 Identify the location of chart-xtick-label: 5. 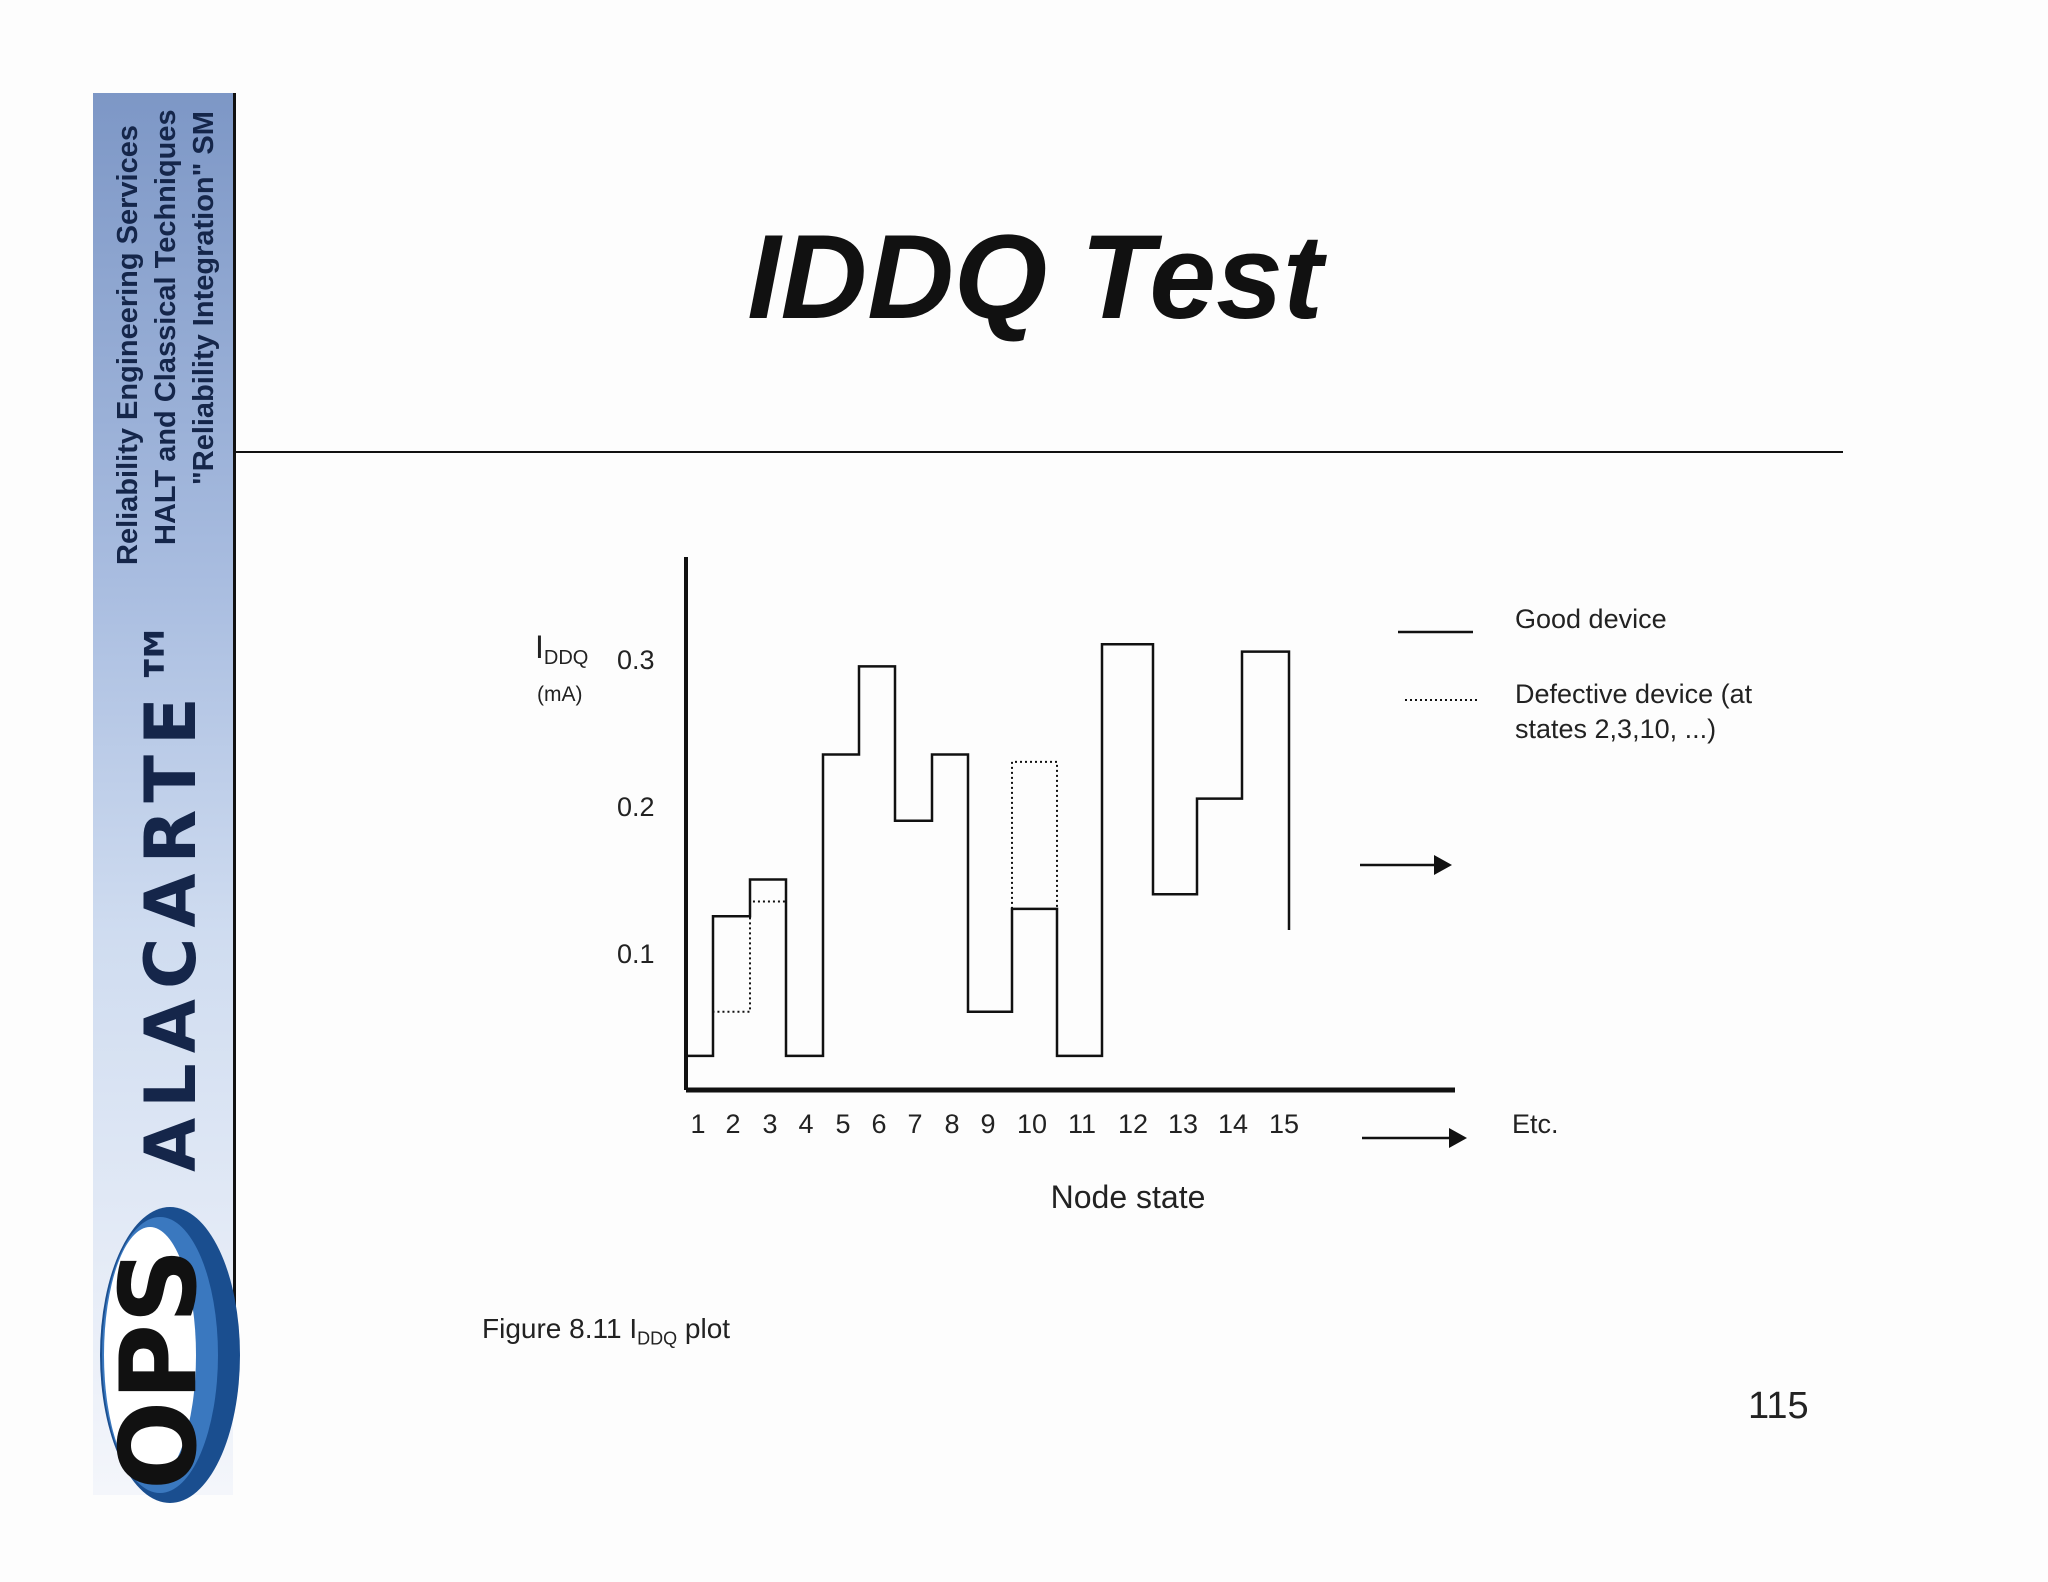
(842, 1124).